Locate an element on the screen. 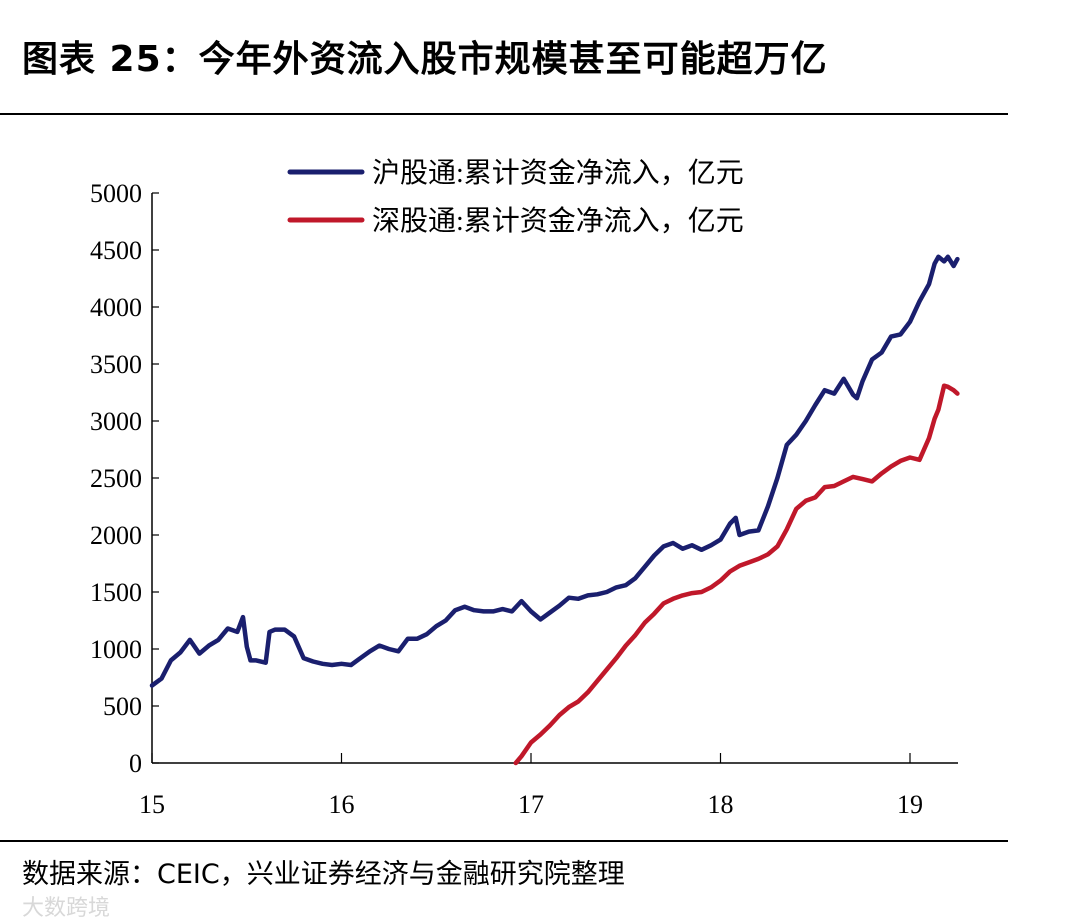  y-tick-label: 1500 is located at coordinates (116, 592).